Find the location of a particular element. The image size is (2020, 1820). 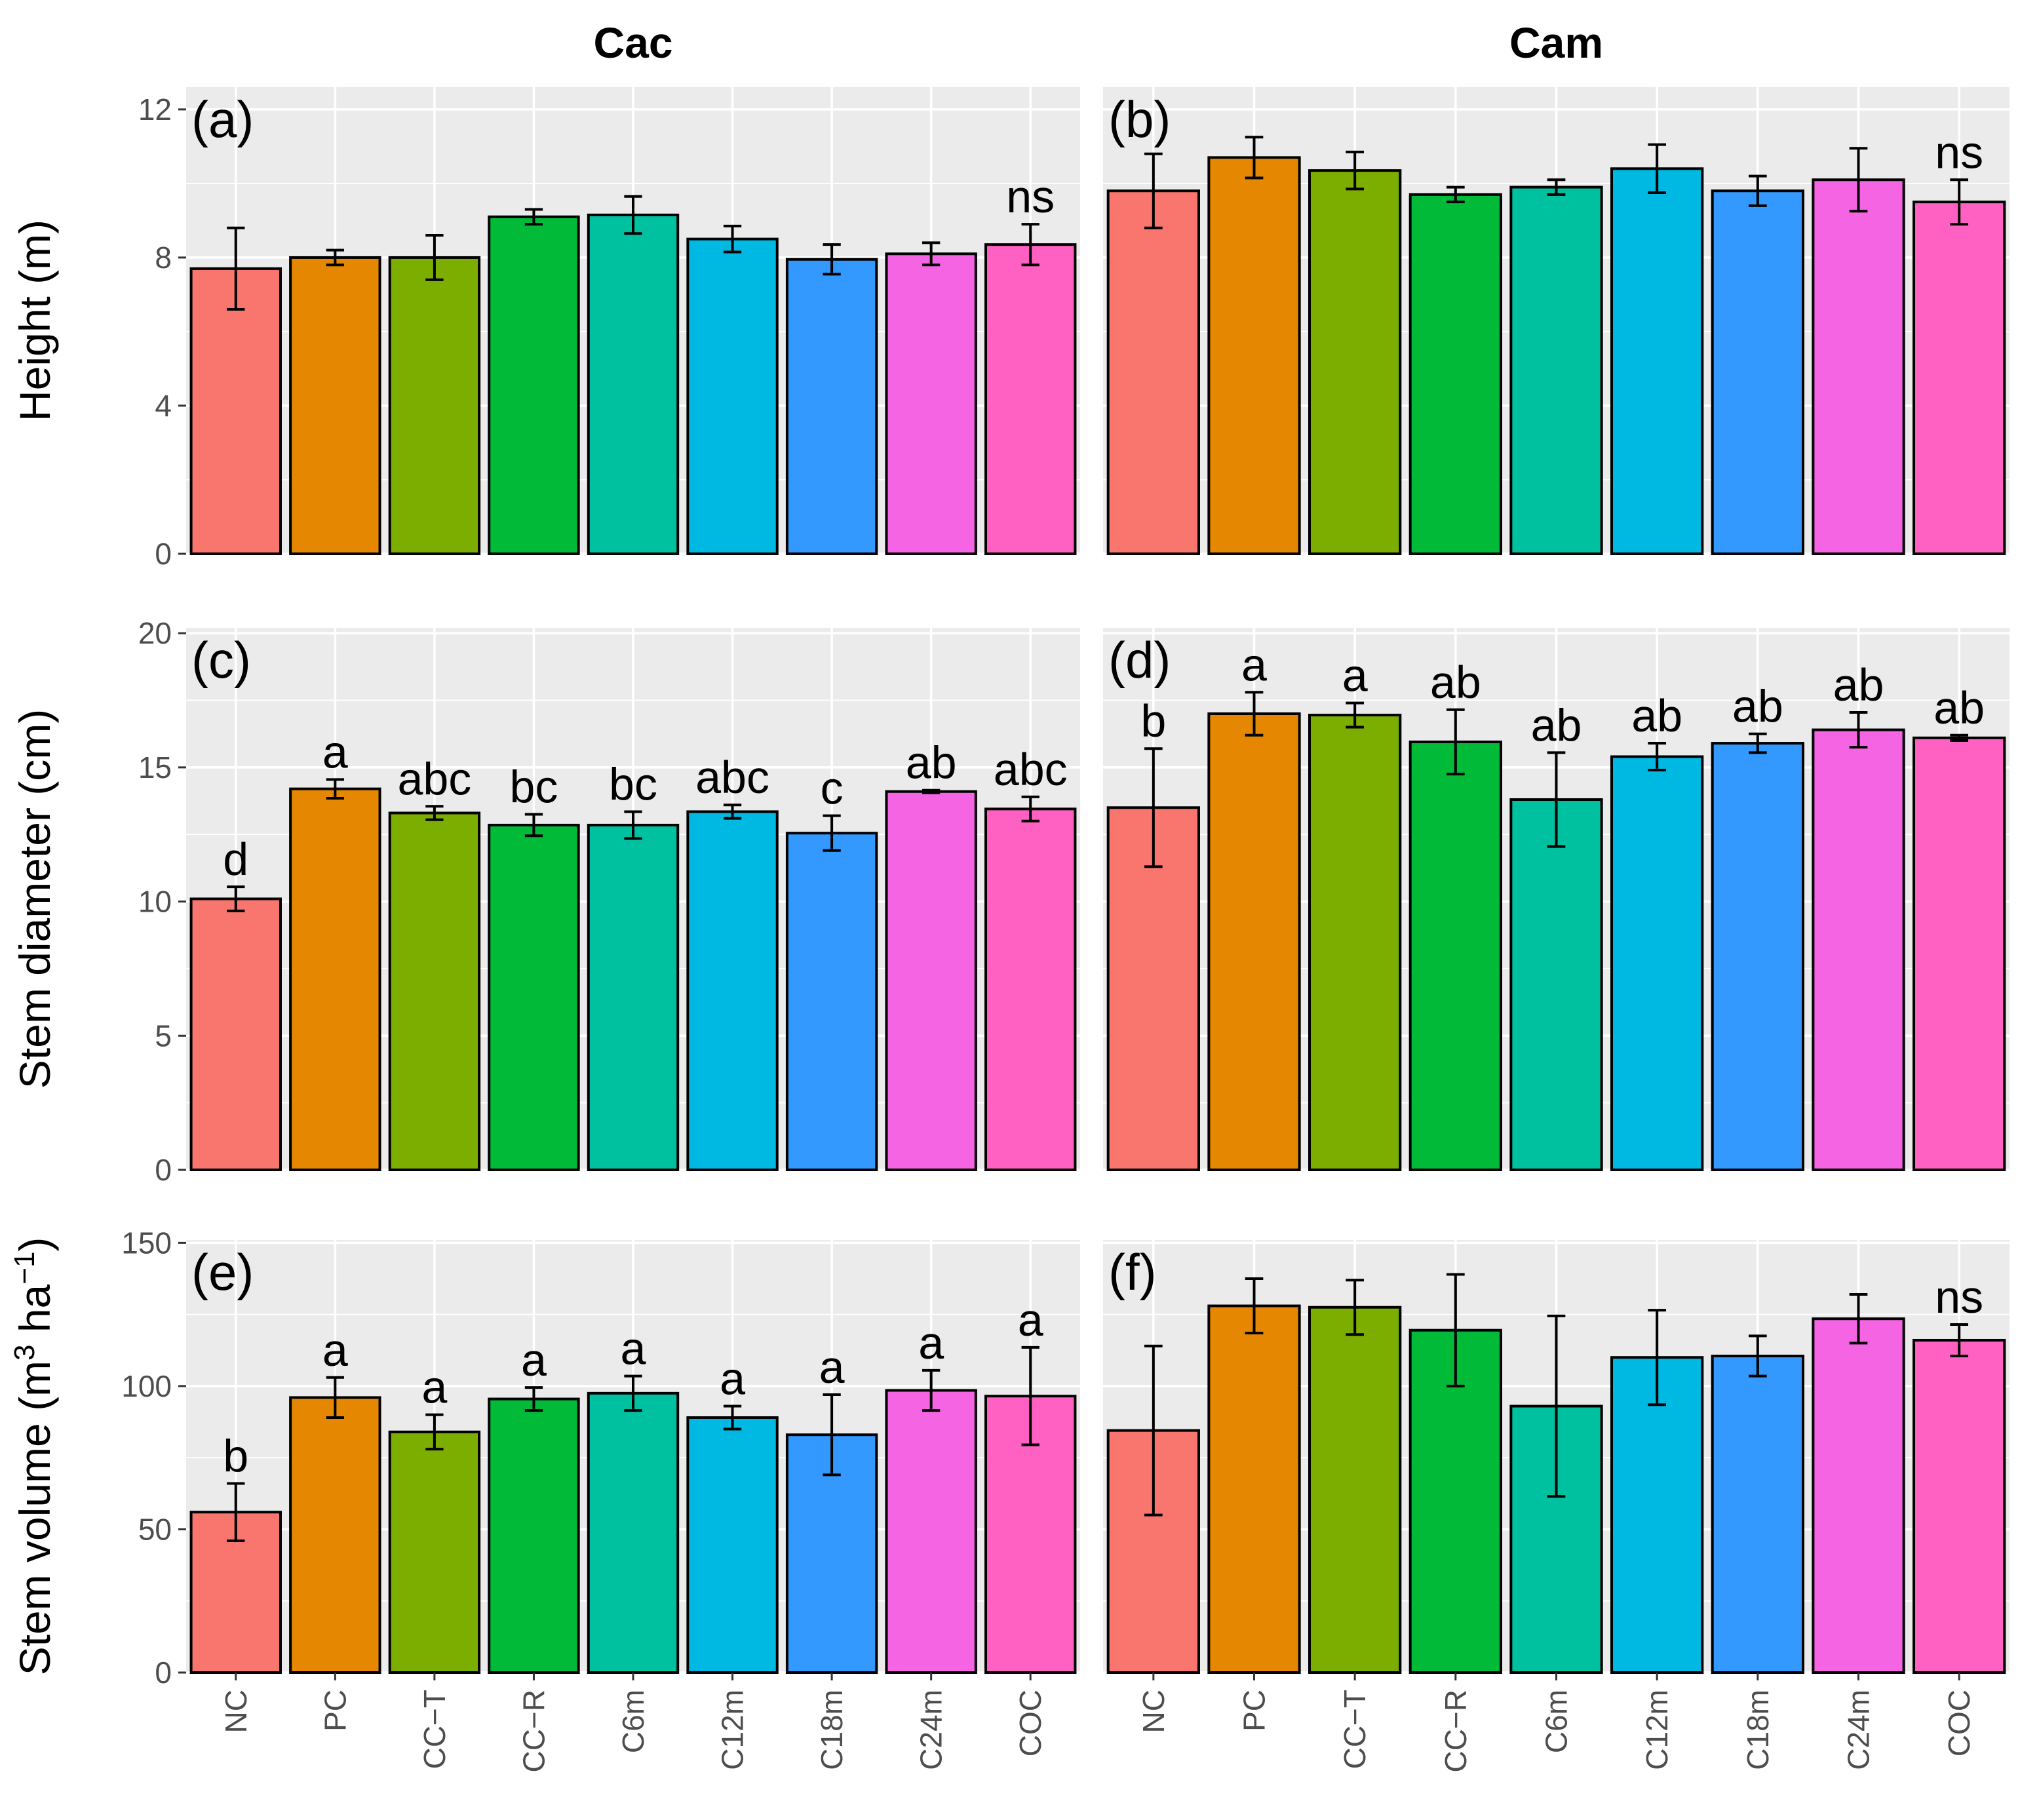

panel-e-x-tick-label: C12m is located at coordinates (733, 1730).